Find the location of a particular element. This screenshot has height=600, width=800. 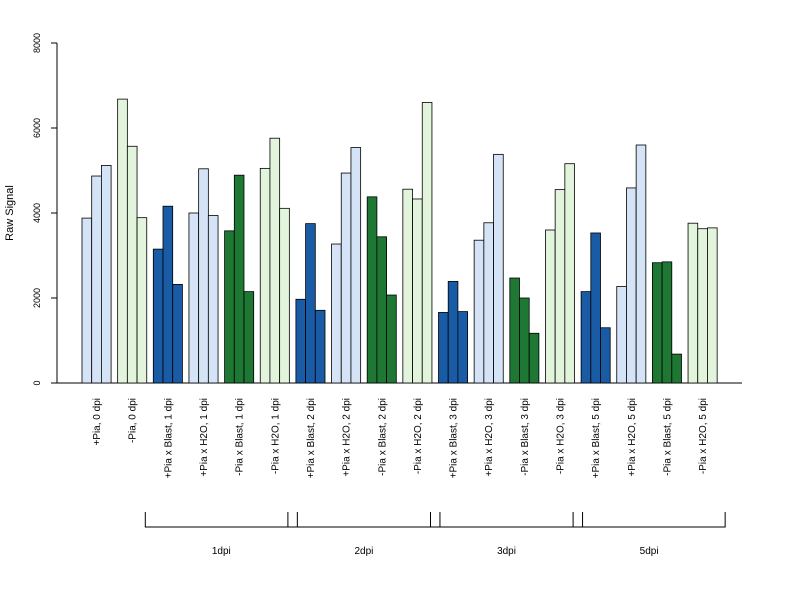

x-tick-label: -Pia x H2O, 2 dpi is located at coordinates (418, 436).